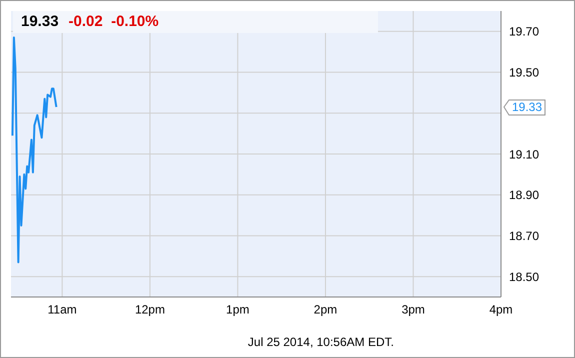  What do you see at coordinates (527, 107) in the screenshot?
I see `text: 19.33` at bounding box center [527, 107].